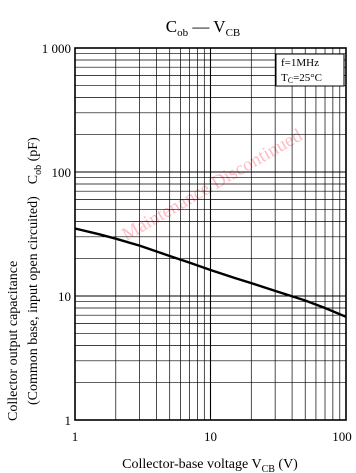 This screenshot has height=473, width=356. I want to click on x-tick-labels: 1 10 100, so click(212, 436).